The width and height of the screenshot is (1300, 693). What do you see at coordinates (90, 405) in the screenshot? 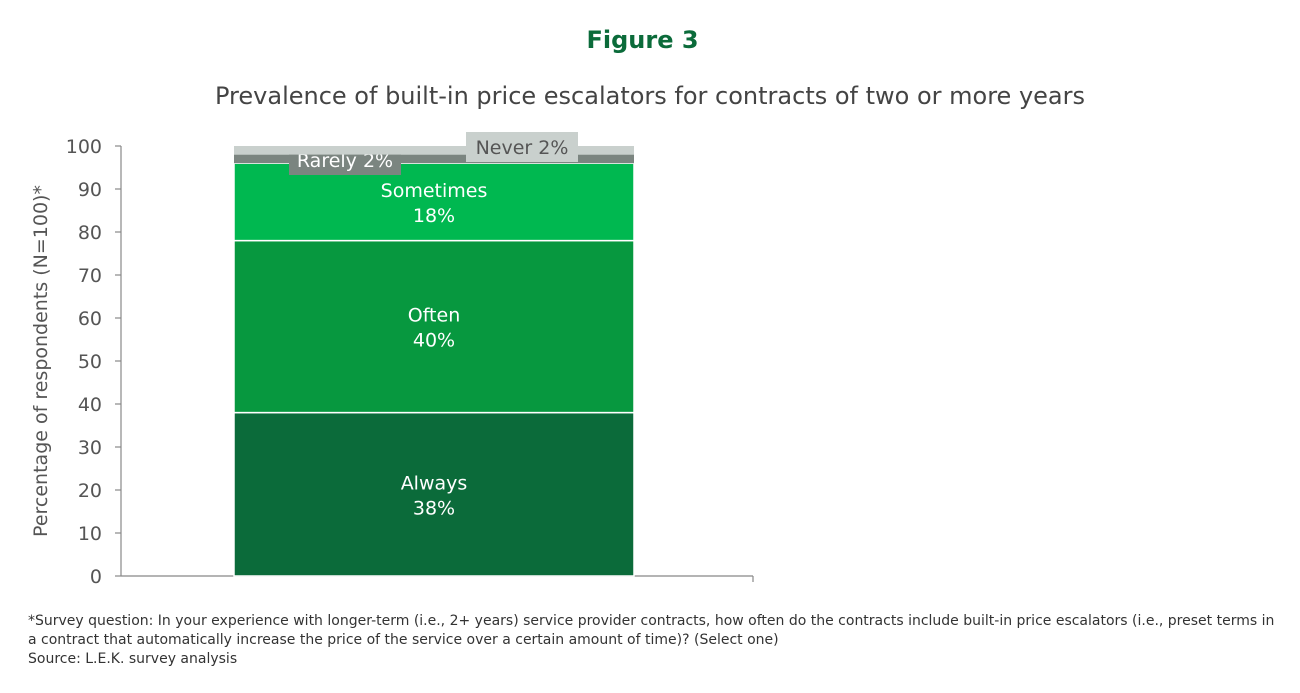
I see `y-tick-label: 40` at bounding box center [90, 405].